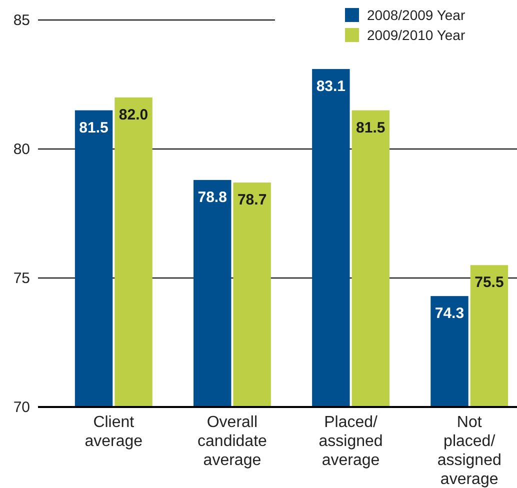 The image size is (517, 488). I want to click on x-tick-label: Client average, so click(113, 432).